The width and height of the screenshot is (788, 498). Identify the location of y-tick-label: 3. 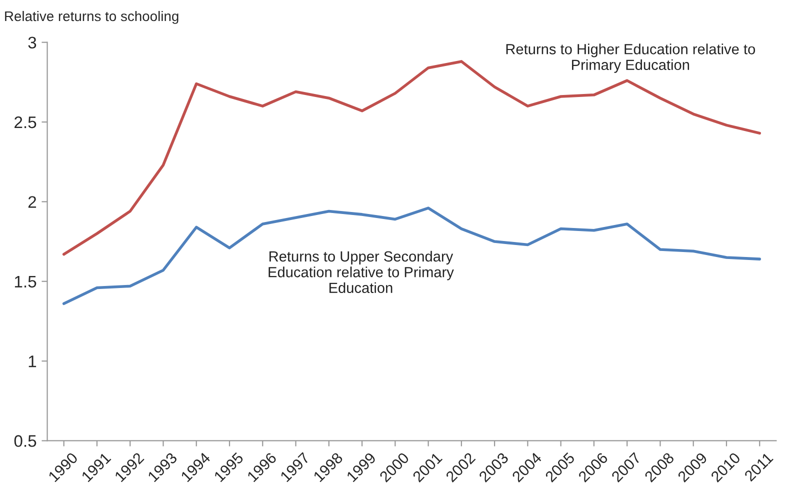
(32, 42).